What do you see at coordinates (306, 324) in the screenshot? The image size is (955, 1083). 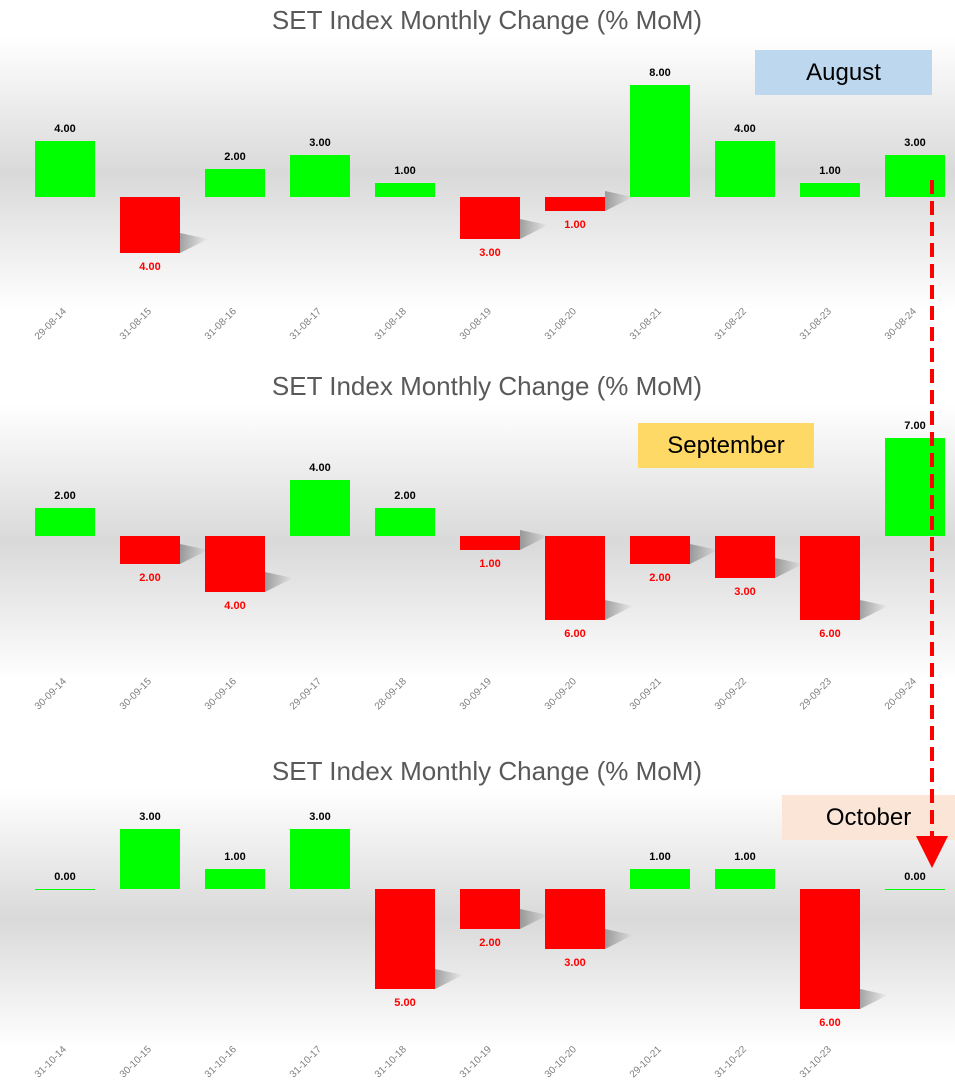 I see `x-tick-label: 31-08-17` at bounding box center [306, 324].